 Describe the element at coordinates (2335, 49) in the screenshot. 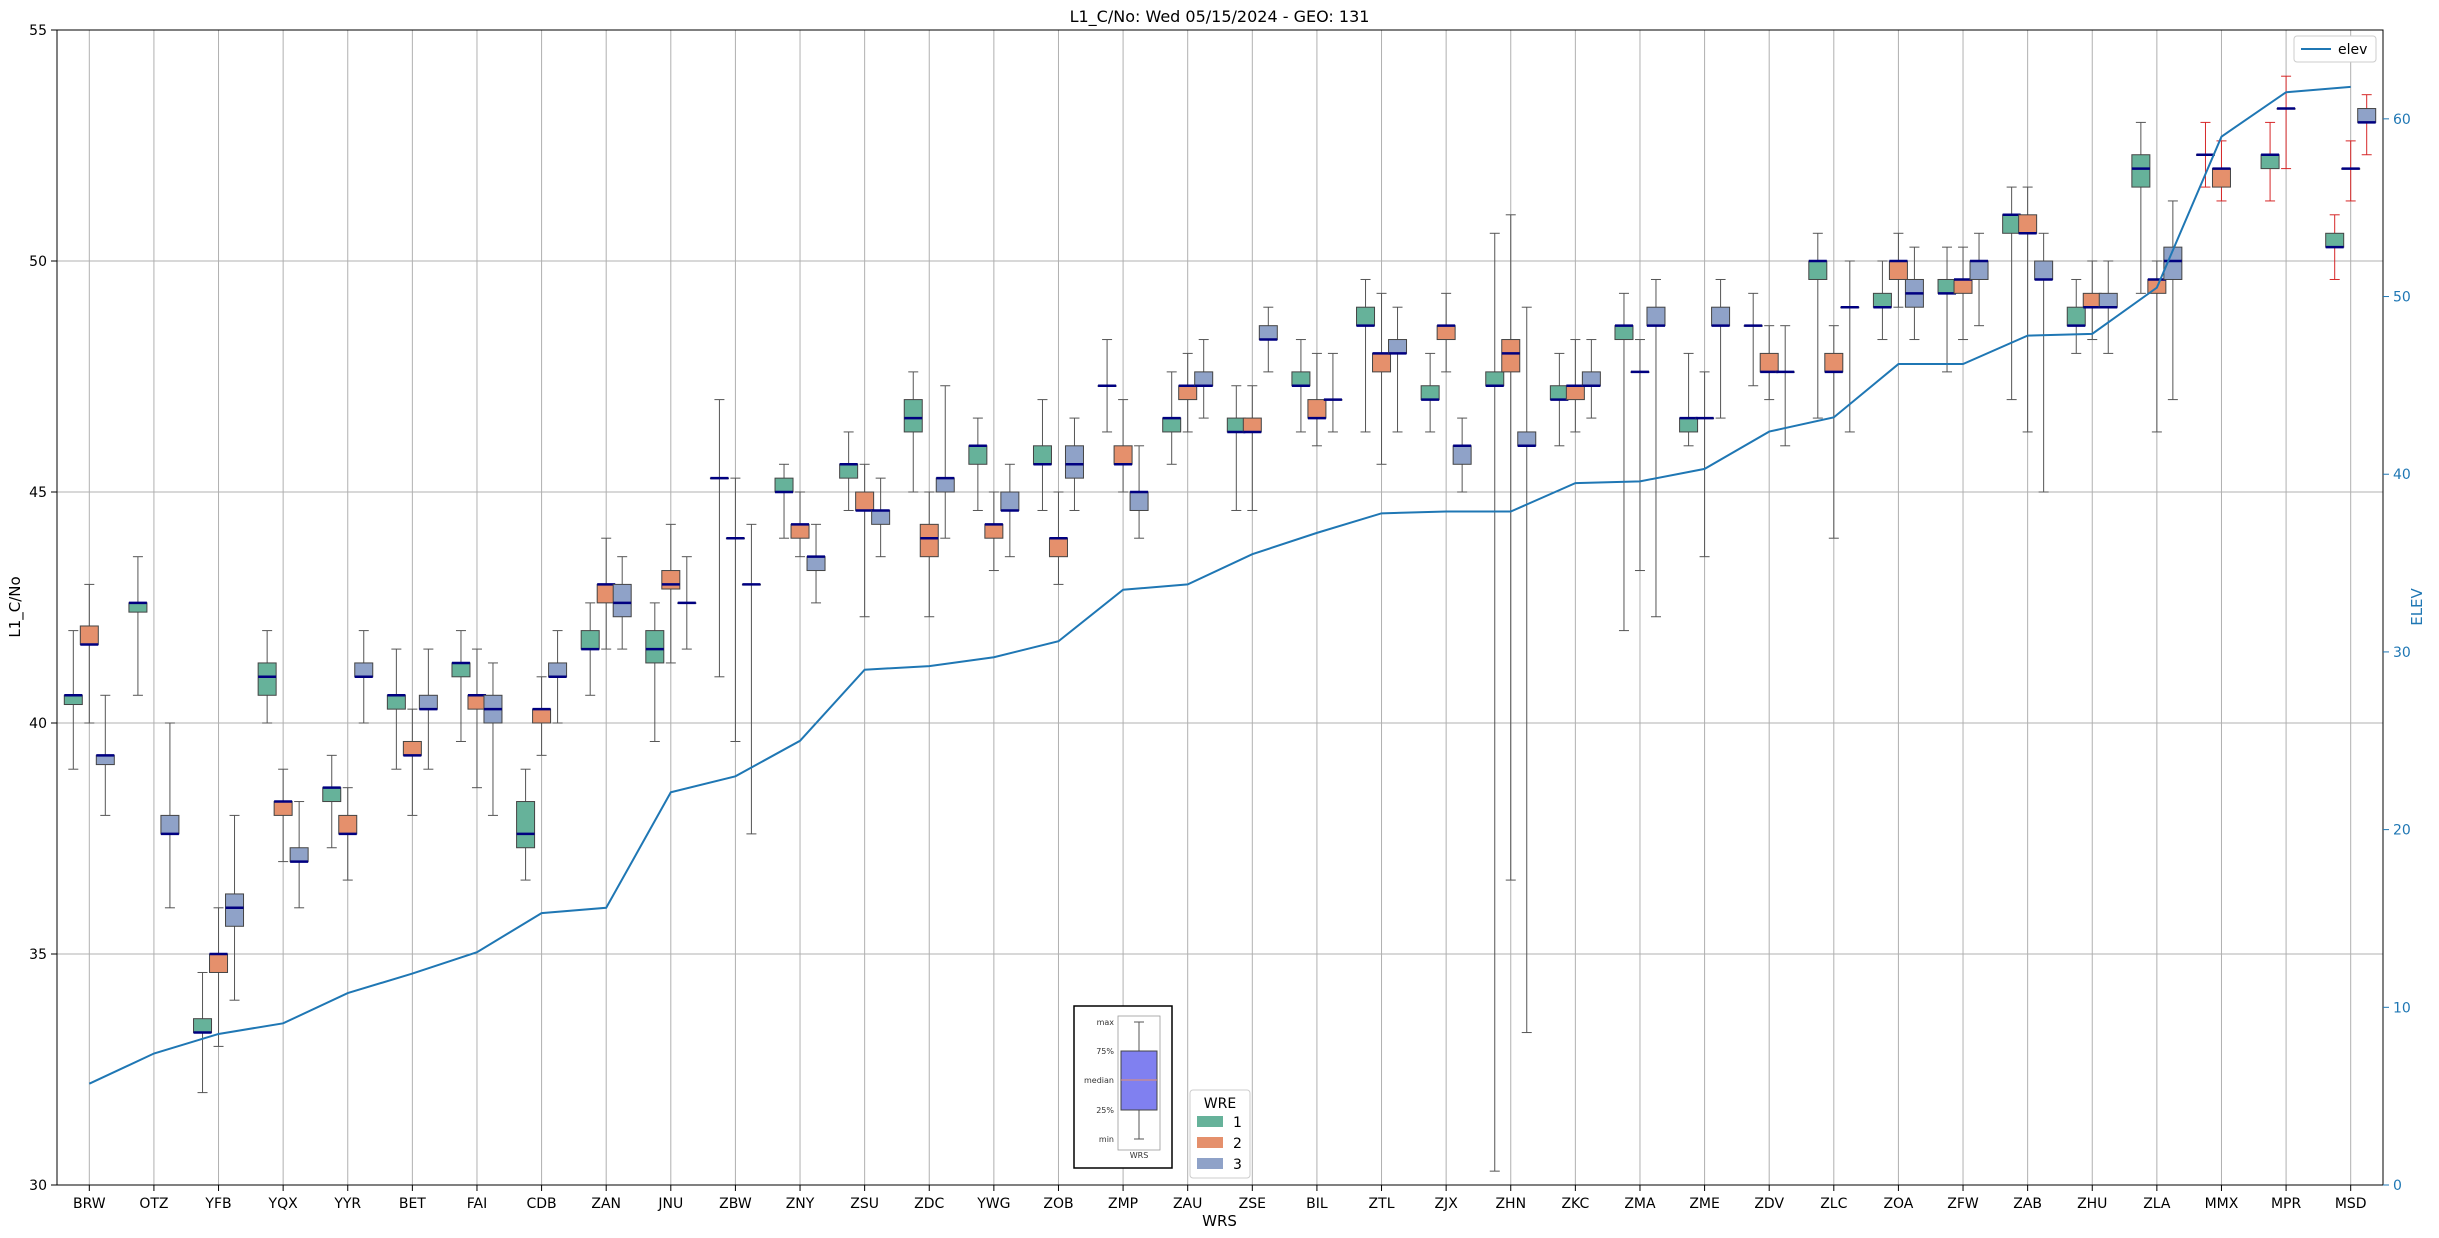

I see `elev-legend: elev` at that location.